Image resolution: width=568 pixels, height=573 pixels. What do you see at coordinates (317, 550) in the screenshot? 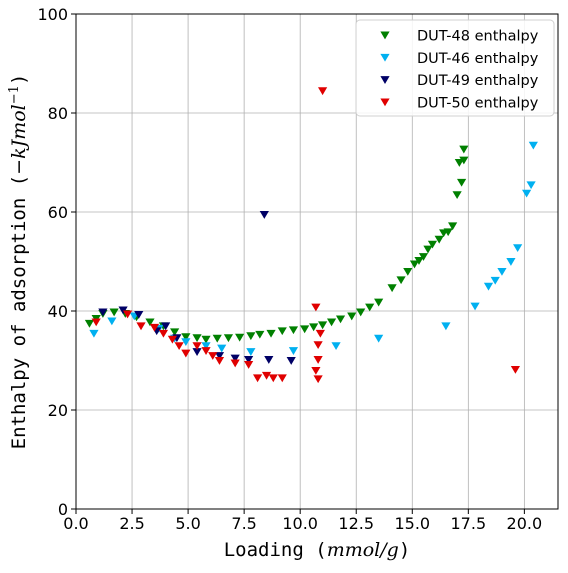
I see `x-axis-title: Loading (mmol/g)` at bounding box center [317, 550].